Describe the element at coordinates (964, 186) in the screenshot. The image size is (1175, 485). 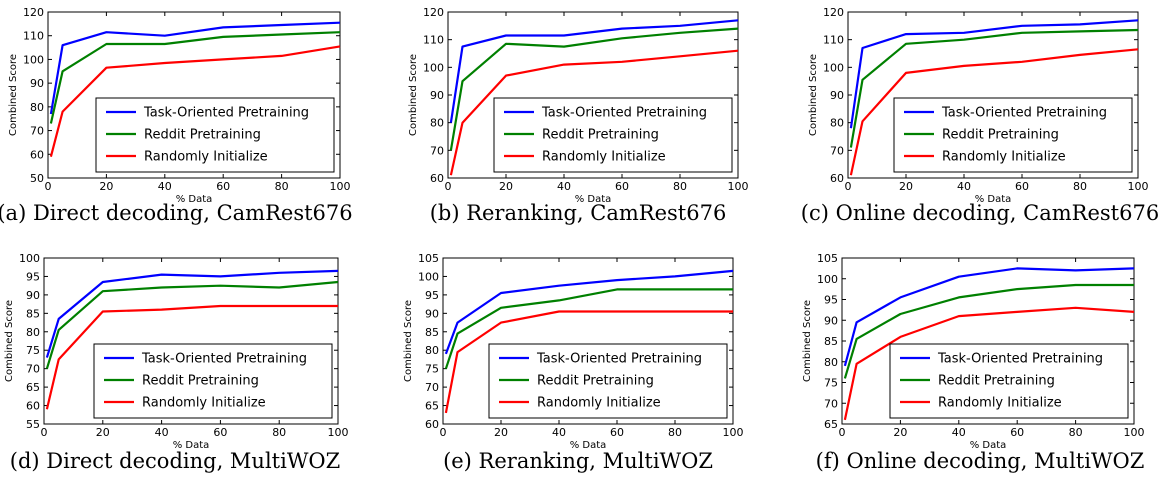
I see `x-tick-label: 40` at that location.